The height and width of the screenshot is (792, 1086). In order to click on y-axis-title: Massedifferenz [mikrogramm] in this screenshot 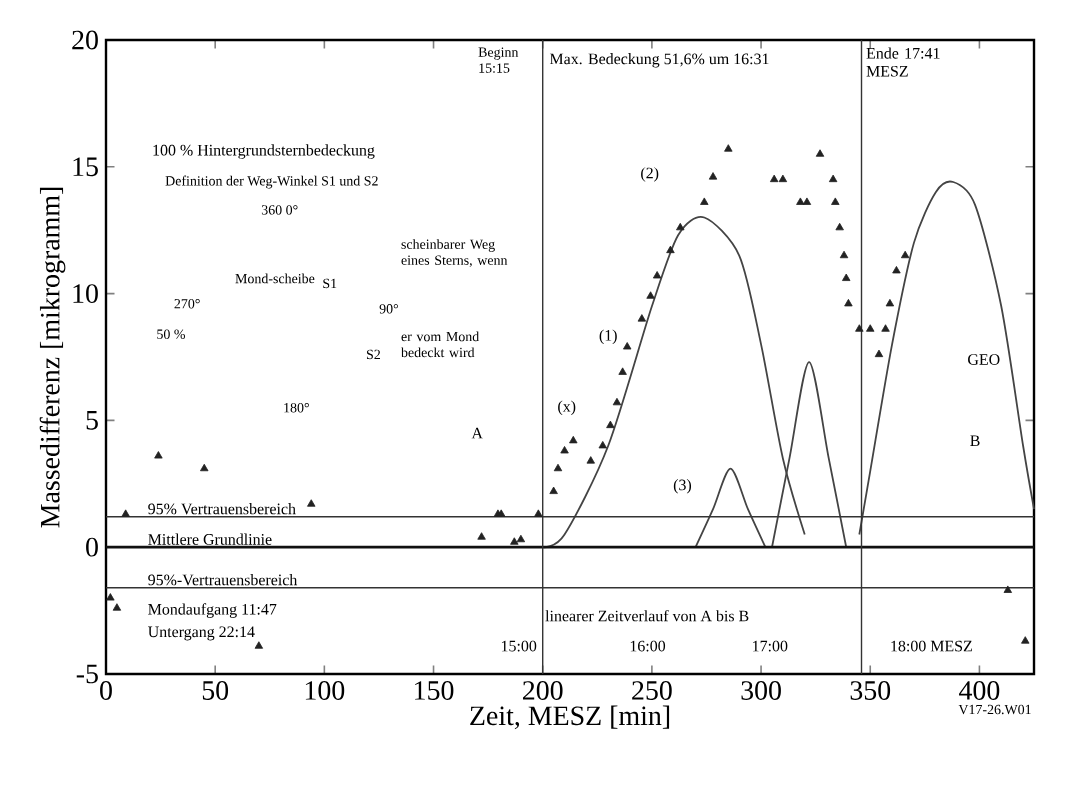, I will do `click(52, 357)`.